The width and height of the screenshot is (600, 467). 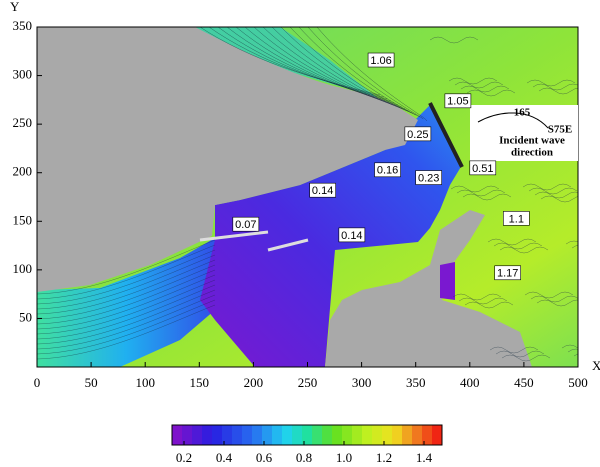 I want to click on colorbar-tick-label: 0.2, so click(x=184, y=457).